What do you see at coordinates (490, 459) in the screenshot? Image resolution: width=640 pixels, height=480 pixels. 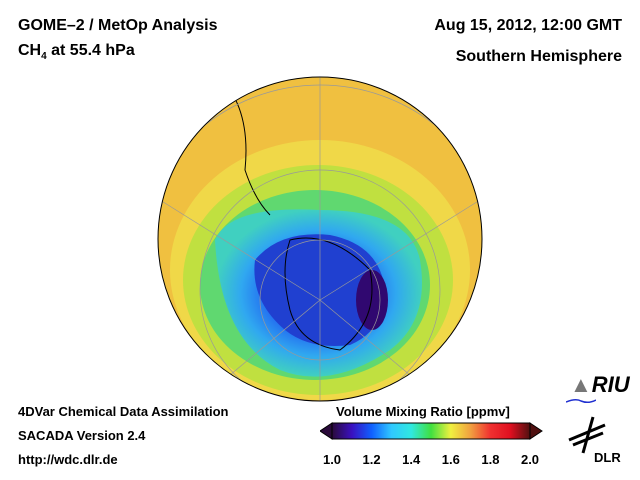 I see `colorbar-tick: 1.8` at bounding box center [490, 459].